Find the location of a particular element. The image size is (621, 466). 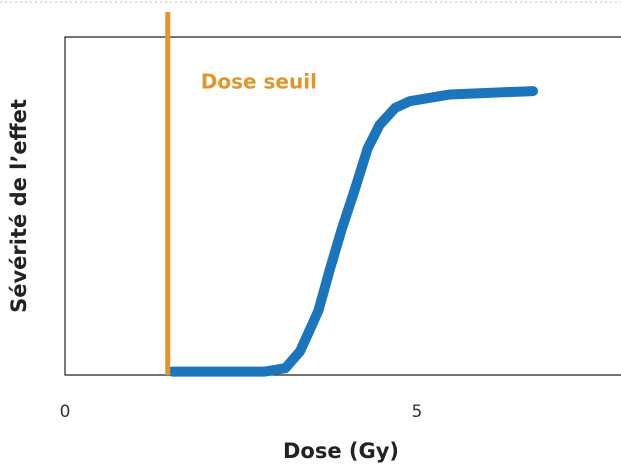

x-tick-label: 0 is located at coordinates (65, 412).